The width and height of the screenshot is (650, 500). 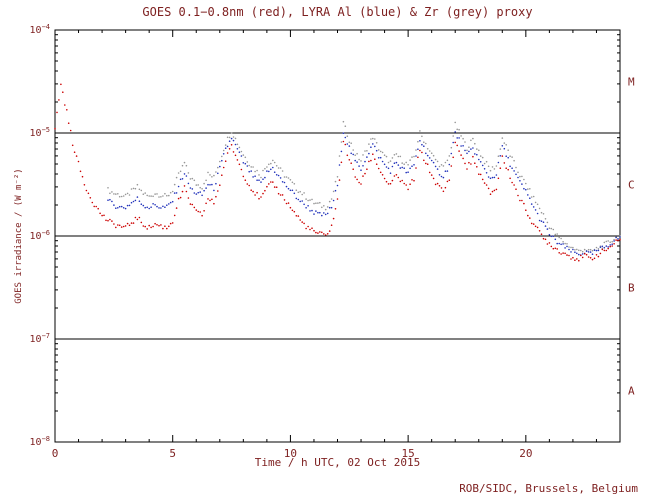 I want to click on svg-text: 20, so click(x=525, y=453).